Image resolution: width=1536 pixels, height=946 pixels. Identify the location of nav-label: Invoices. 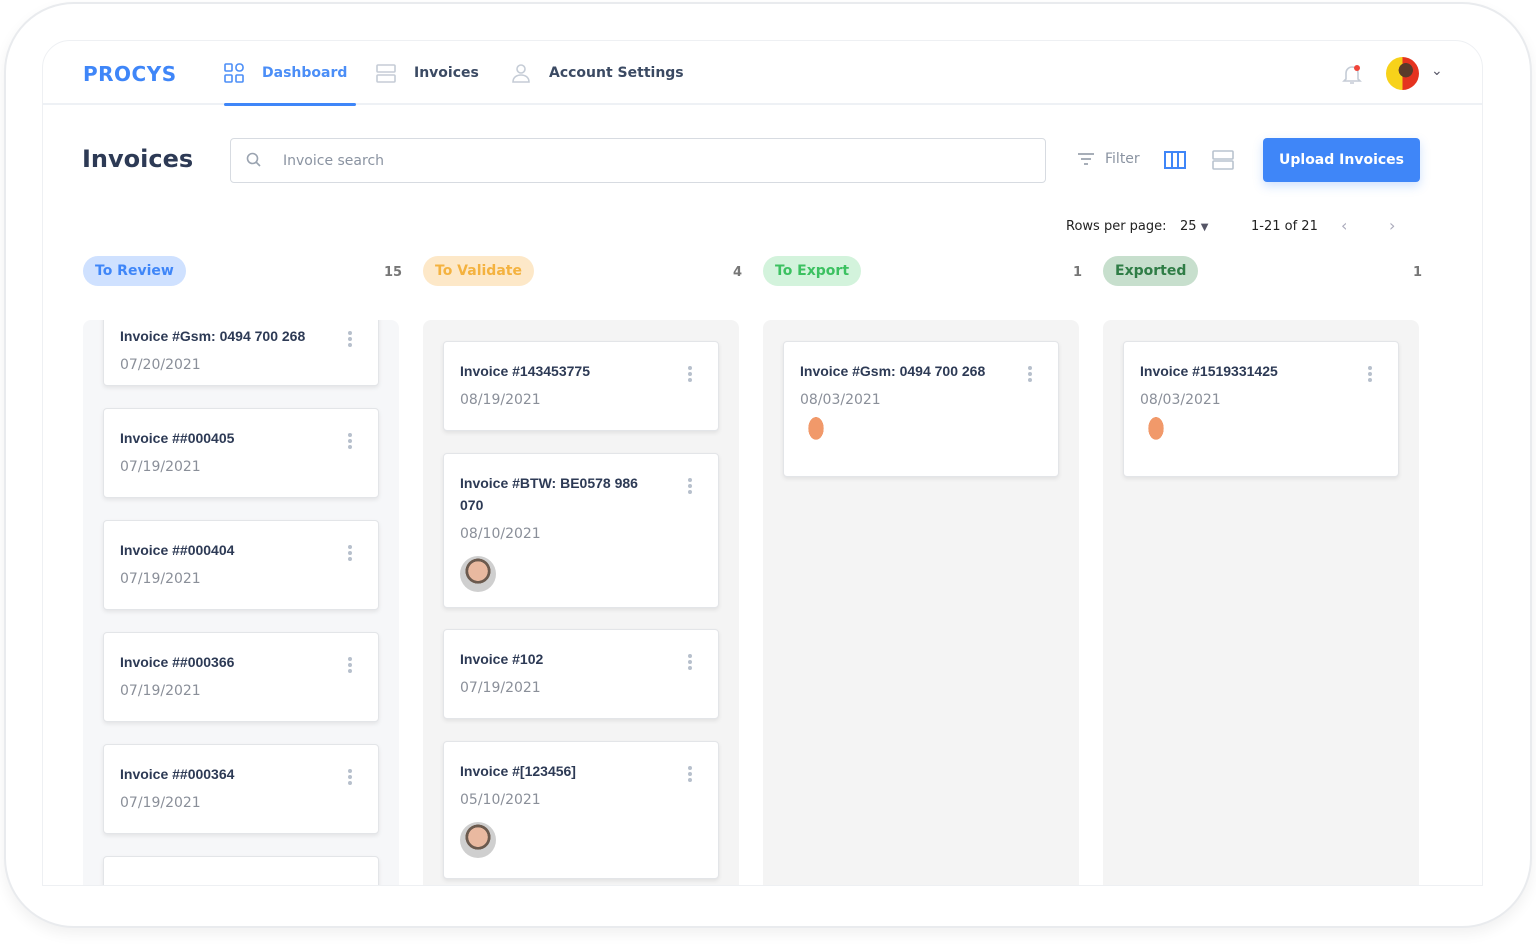
(446, 73).